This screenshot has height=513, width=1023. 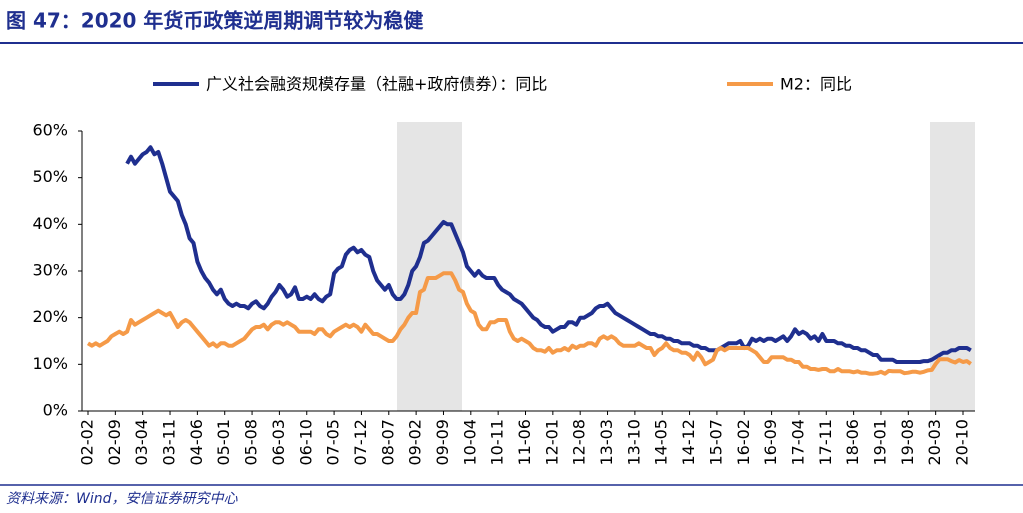 What do you see at coordinates (797, 442) in the screenshot?
I see `x-tick-label: 17-04` at bounding box center [797, 442].